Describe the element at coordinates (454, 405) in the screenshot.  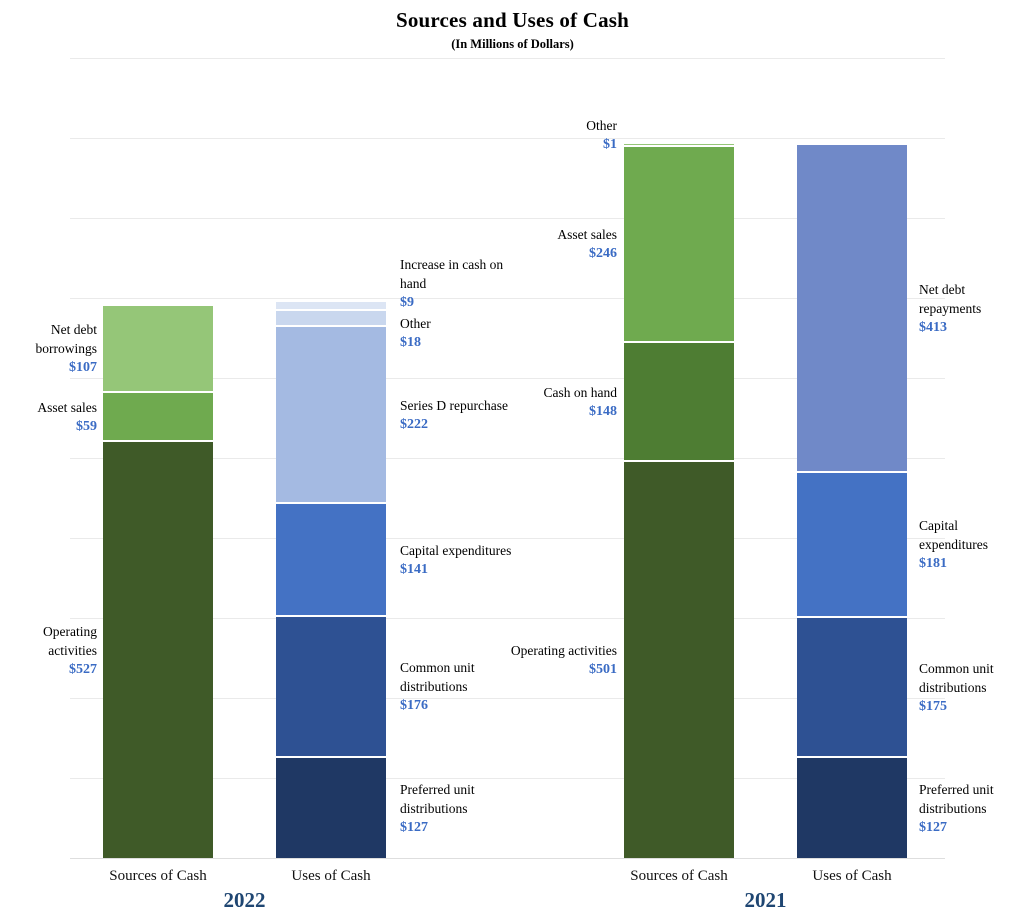
I see `segment-label-text: Series D repurchase` at that location.